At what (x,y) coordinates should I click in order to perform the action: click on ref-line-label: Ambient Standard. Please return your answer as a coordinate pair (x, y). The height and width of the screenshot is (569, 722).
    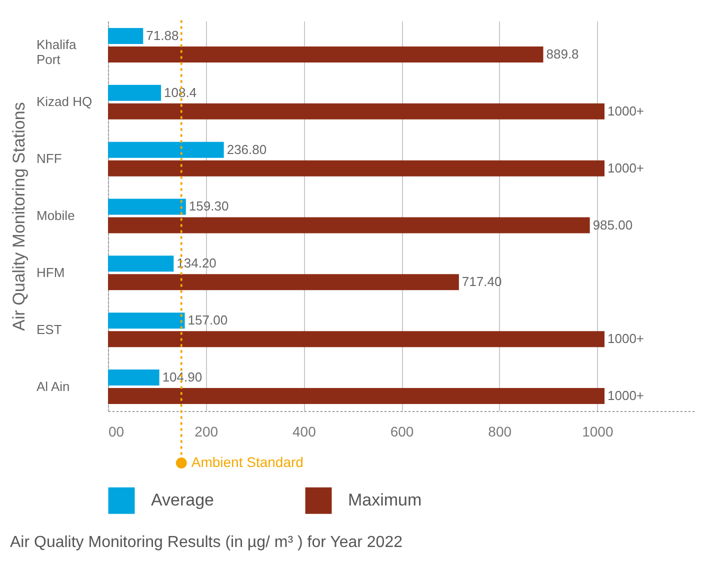
    Looking at the image, I should click on (247, 462).